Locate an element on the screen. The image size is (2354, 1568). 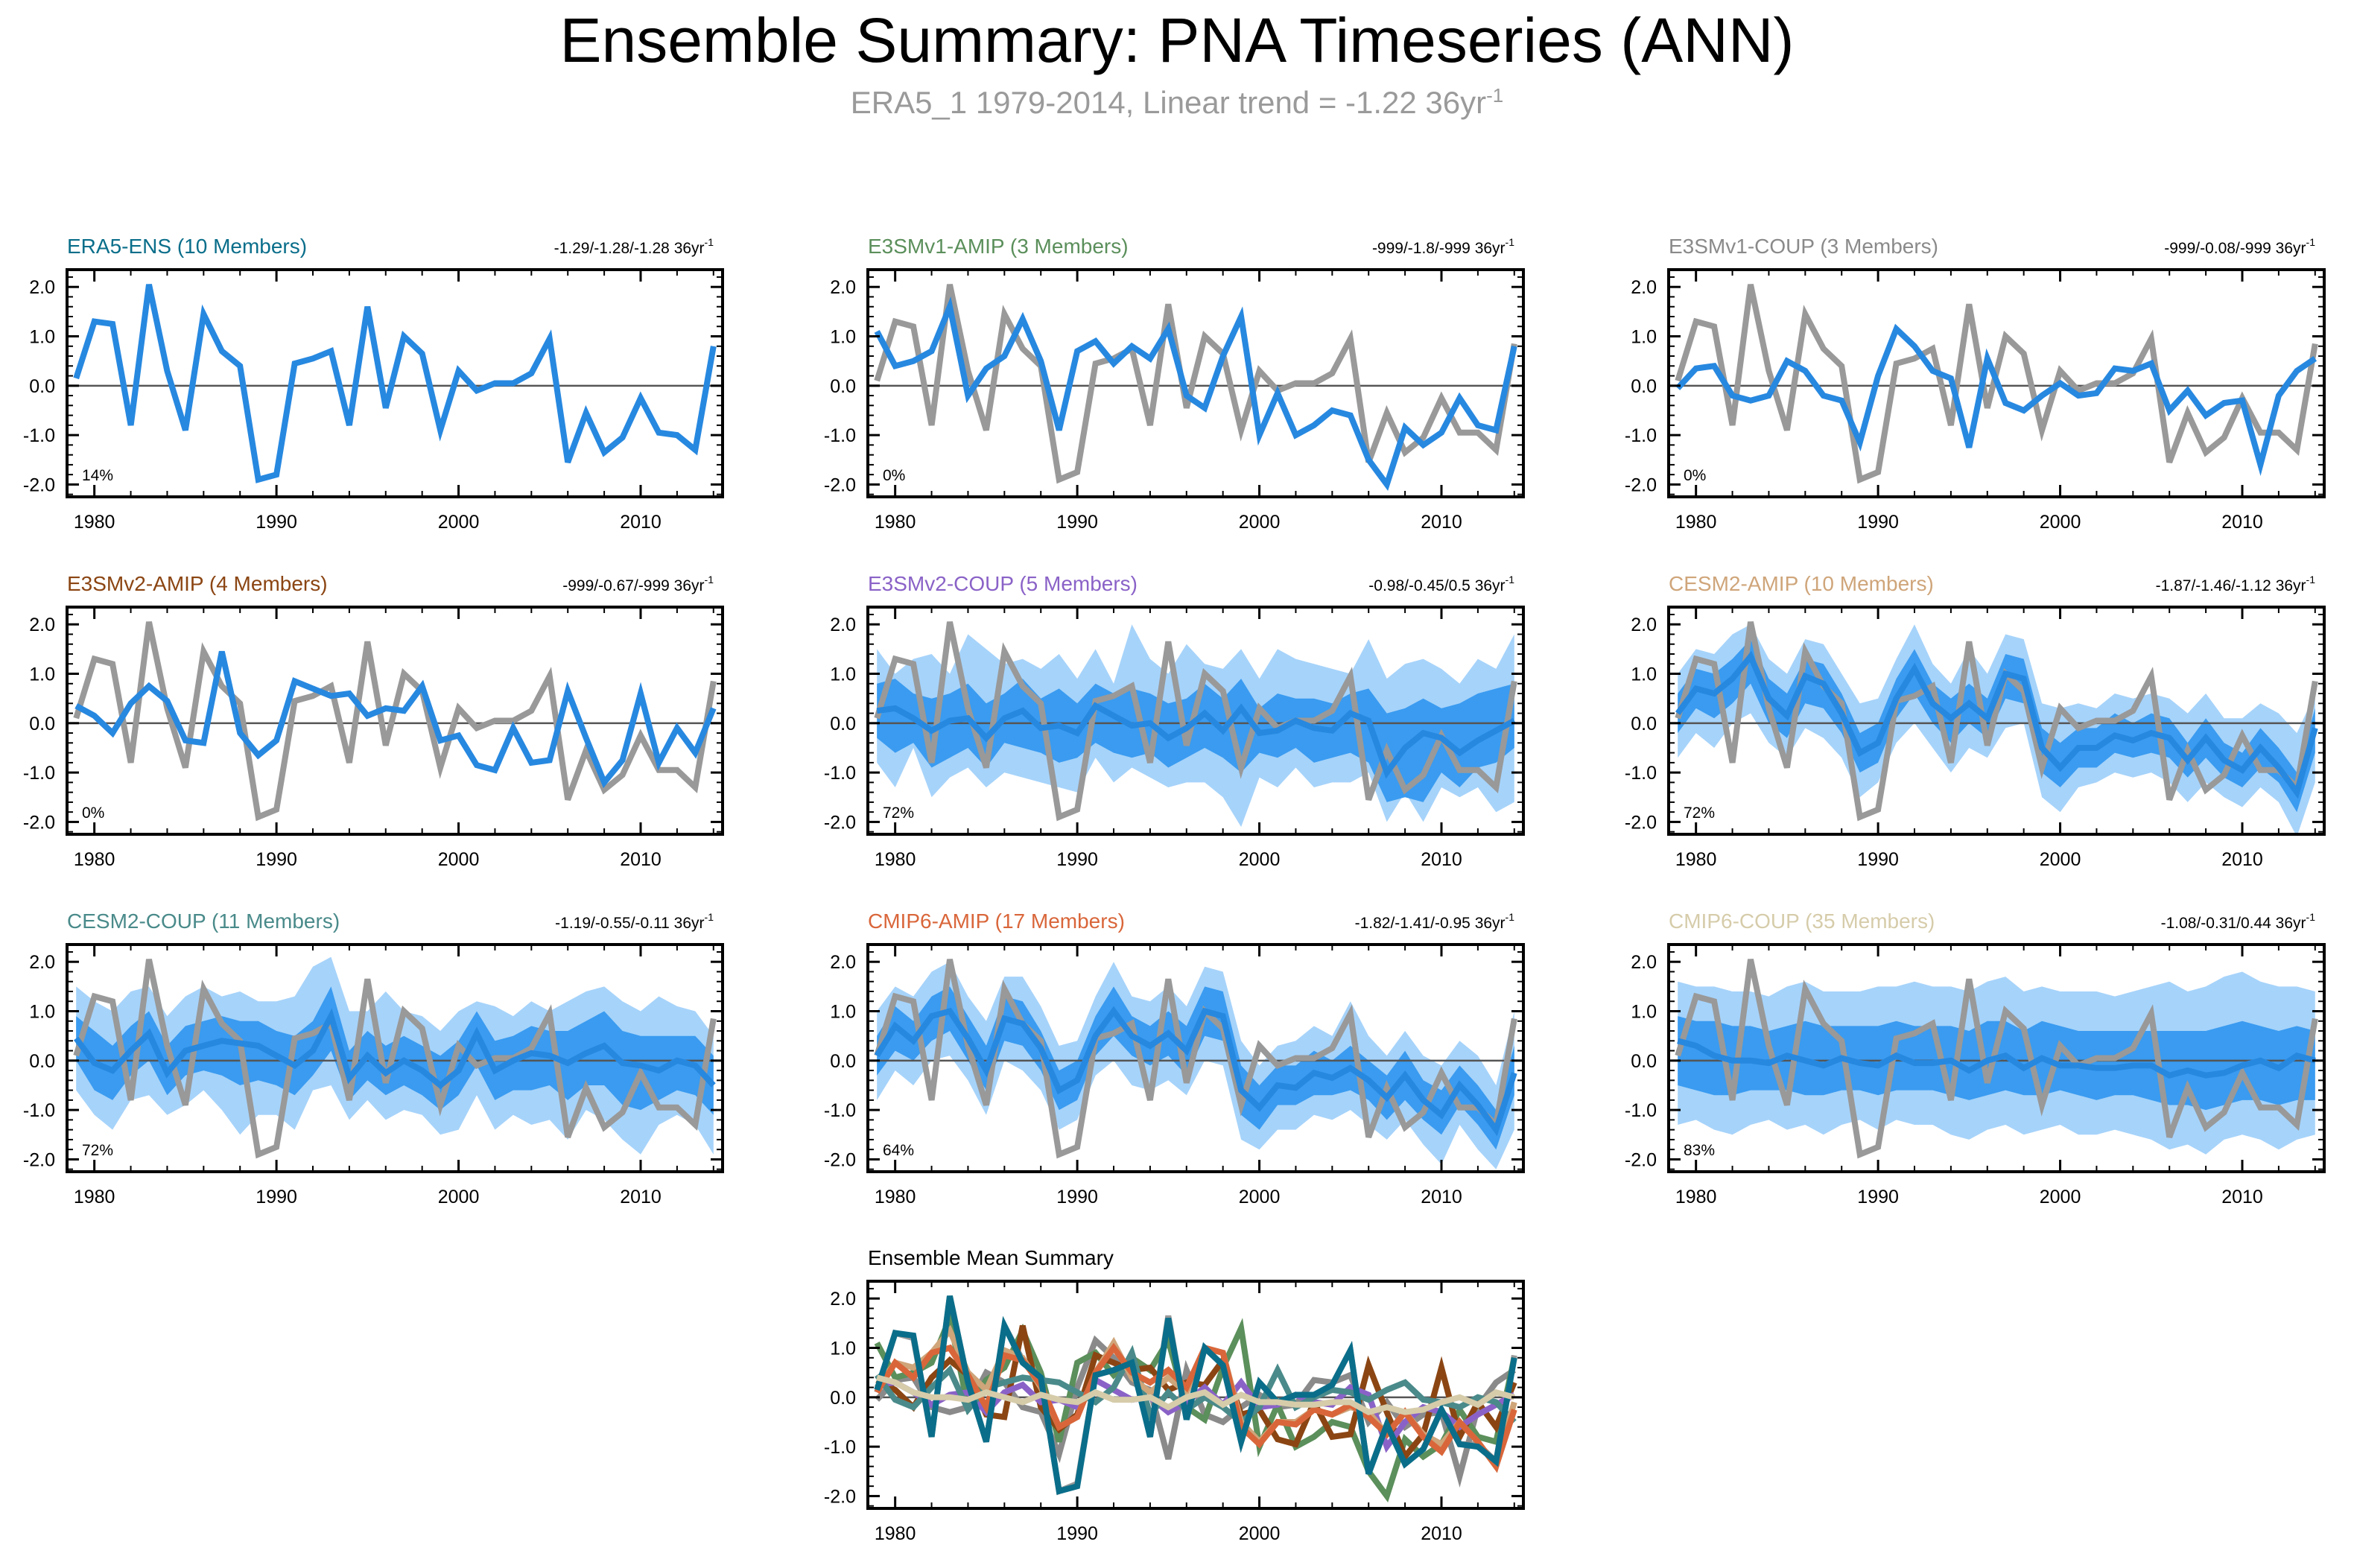
panel-title: E3SMv1-AMIP (3 Members) is located at coordinates (998, 247).